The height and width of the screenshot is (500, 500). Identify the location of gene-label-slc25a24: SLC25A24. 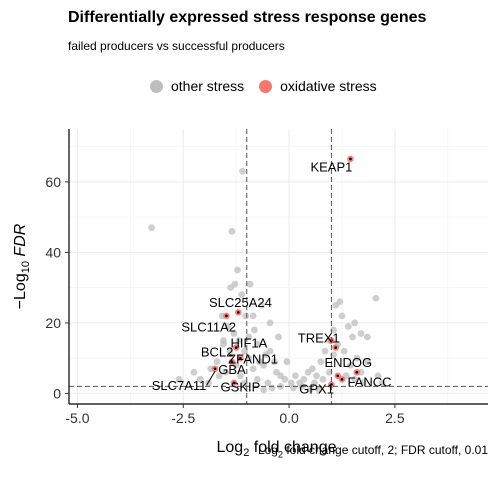
(240, 302).